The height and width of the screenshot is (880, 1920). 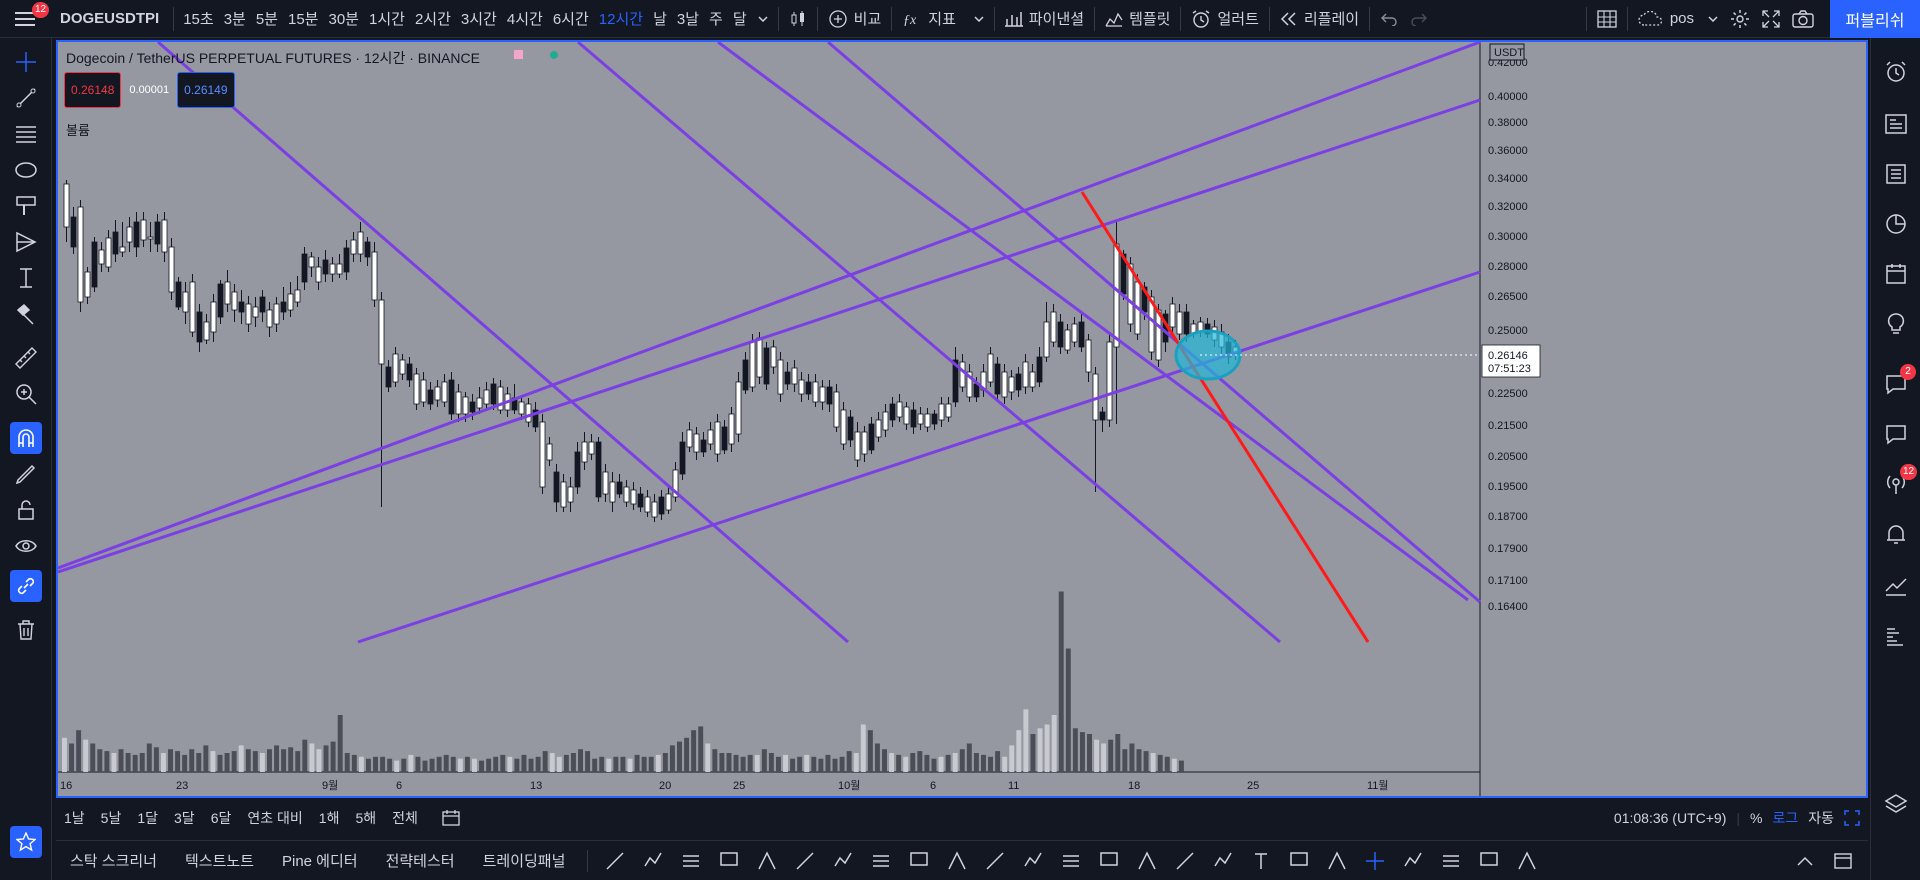 What do you see at coordinates (26, 206) in the screenshot?
I see `brush-tool` at bounding box center [26, 206].